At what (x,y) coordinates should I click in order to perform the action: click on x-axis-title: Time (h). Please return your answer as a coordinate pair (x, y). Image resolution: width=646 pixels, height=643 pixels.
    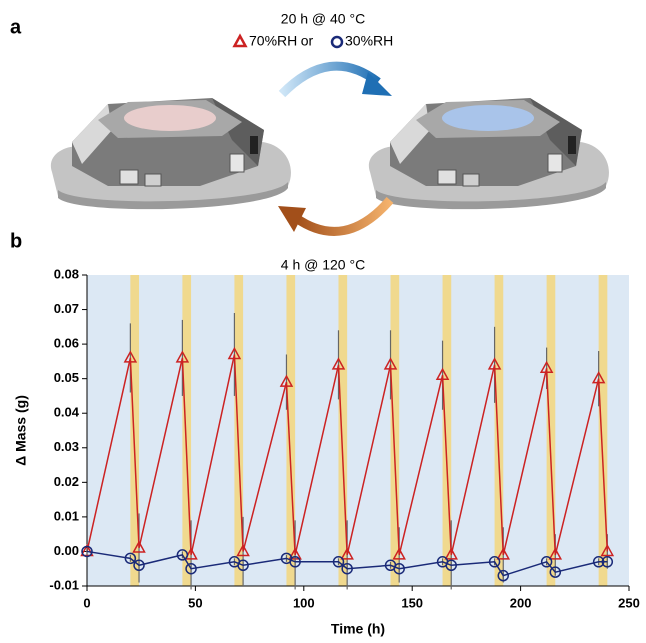
    Looking at the image, I should click on (358, 629).